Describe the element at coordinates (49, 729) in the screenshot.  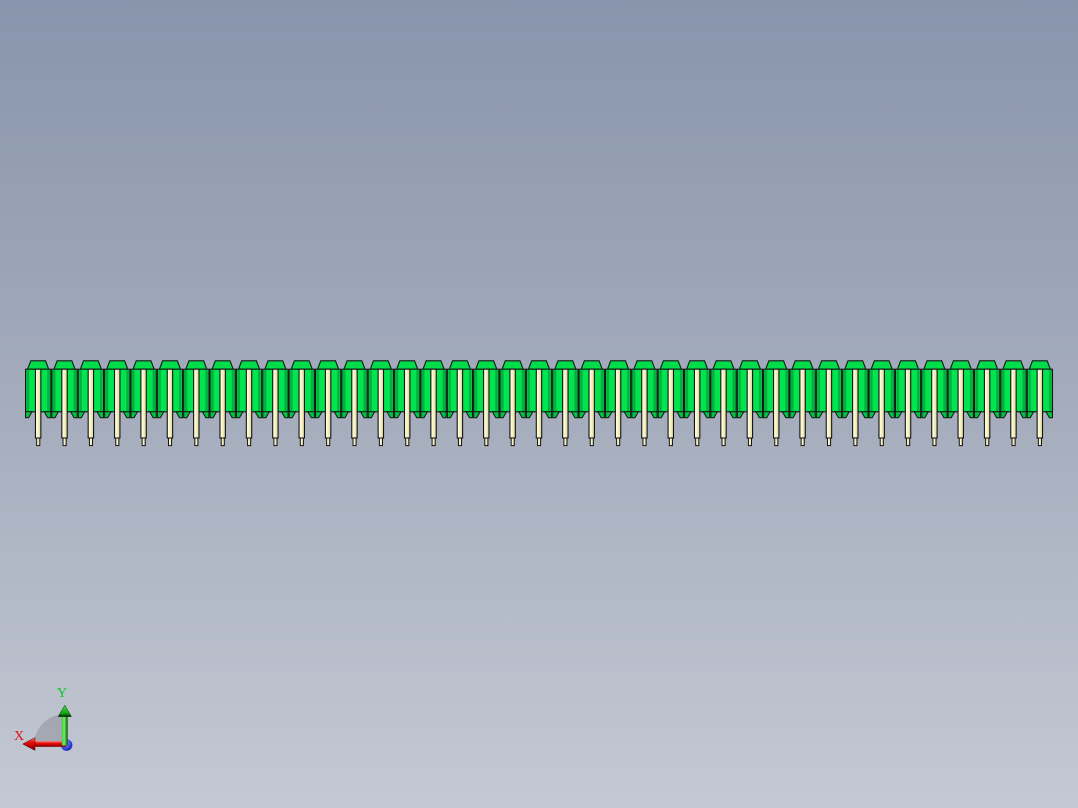
I see `rotation-sector` at that location.